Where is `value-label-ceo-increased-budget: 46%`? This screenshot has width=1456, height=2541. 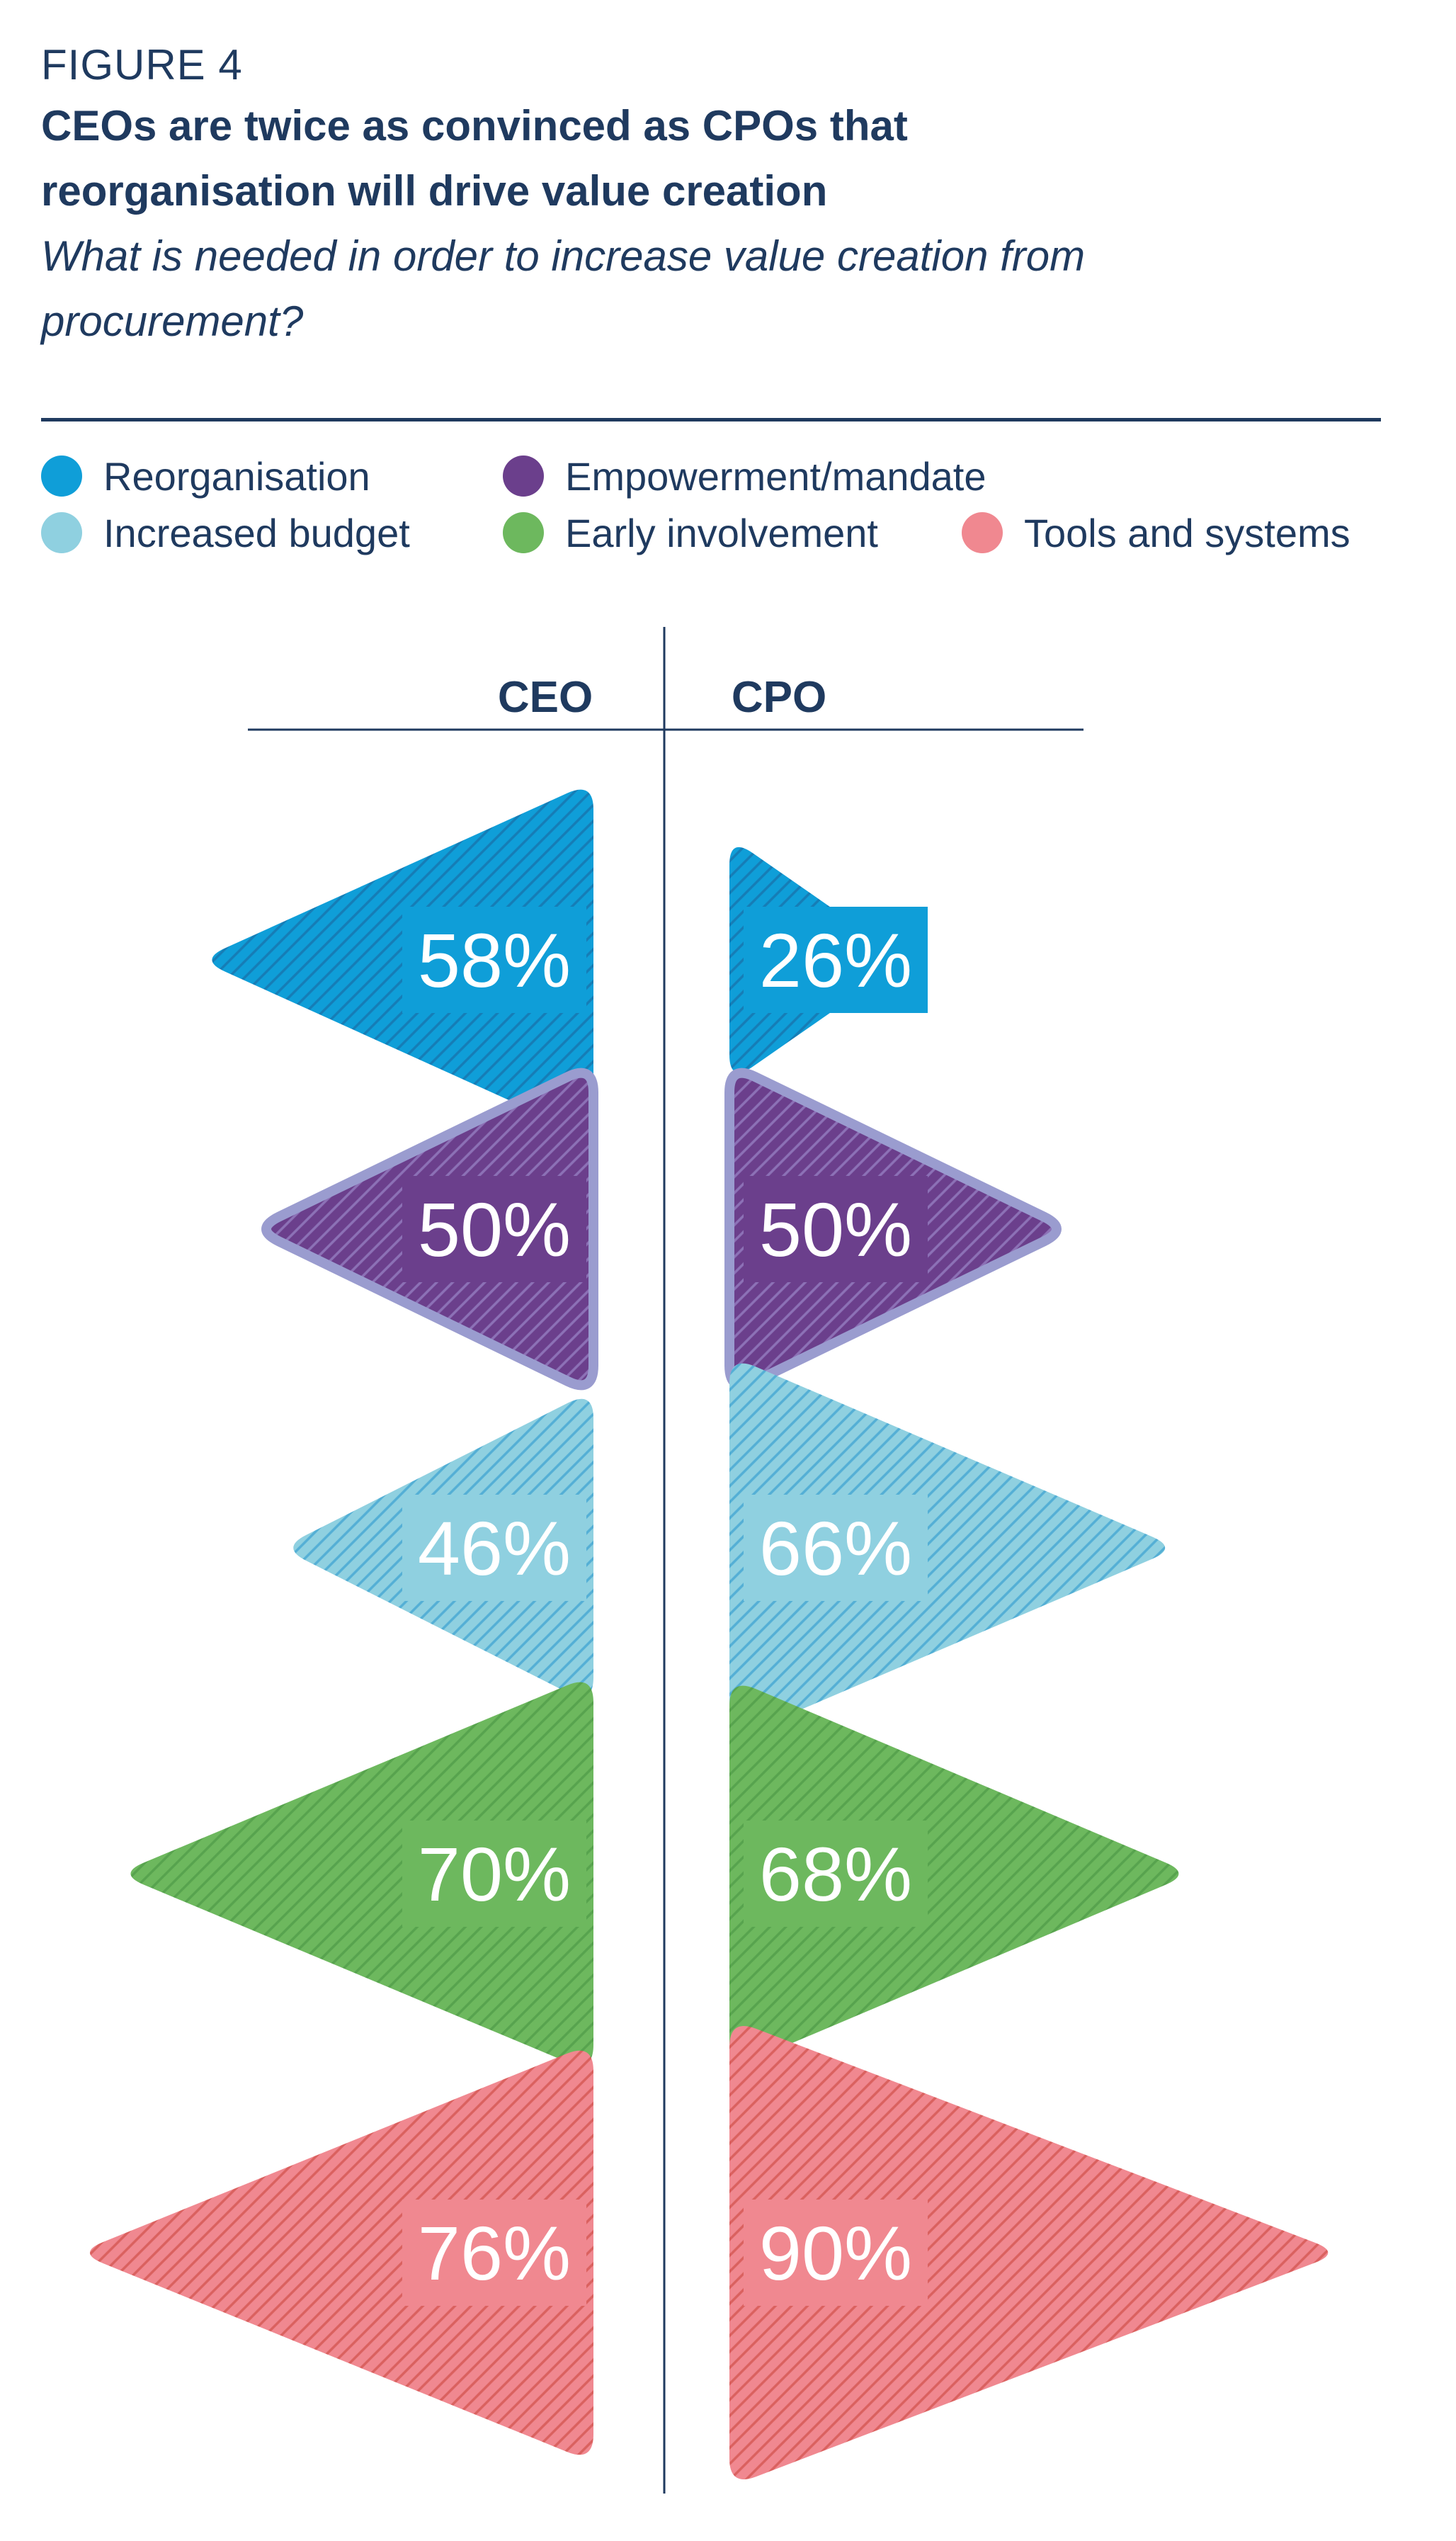
value-label-ceo-increased-budget: 46% is located at coordinates (495, 1548).